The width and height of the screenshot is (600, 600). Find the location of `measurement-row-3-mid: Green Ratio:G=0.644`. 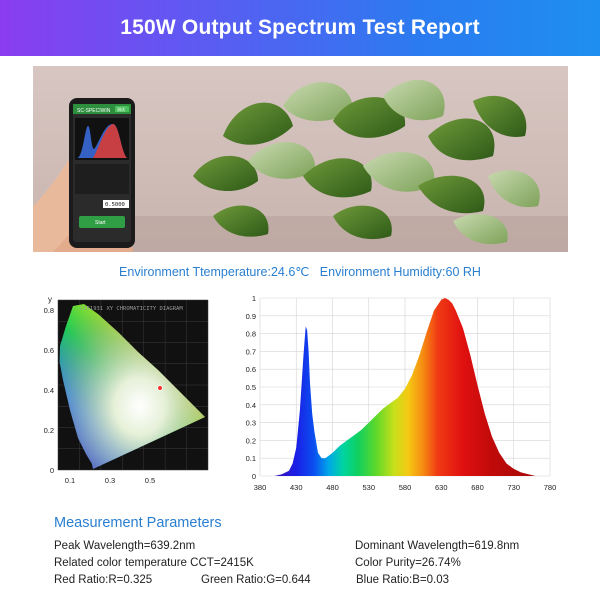

measurement-row-3-mid: Green Ratio:G=0.644 is located at coordinates (256, 580).